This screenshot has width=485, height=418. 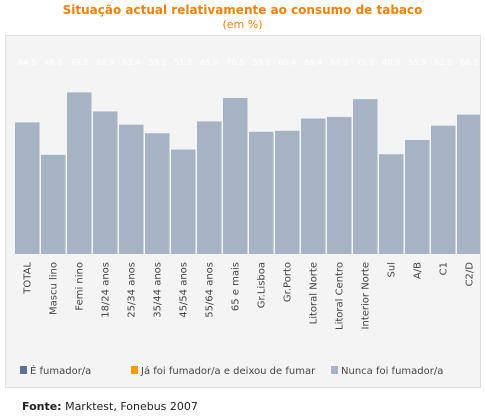 I want to click on category-label-18-24-anos: 18/24 anos, so click(x=105, y=290).